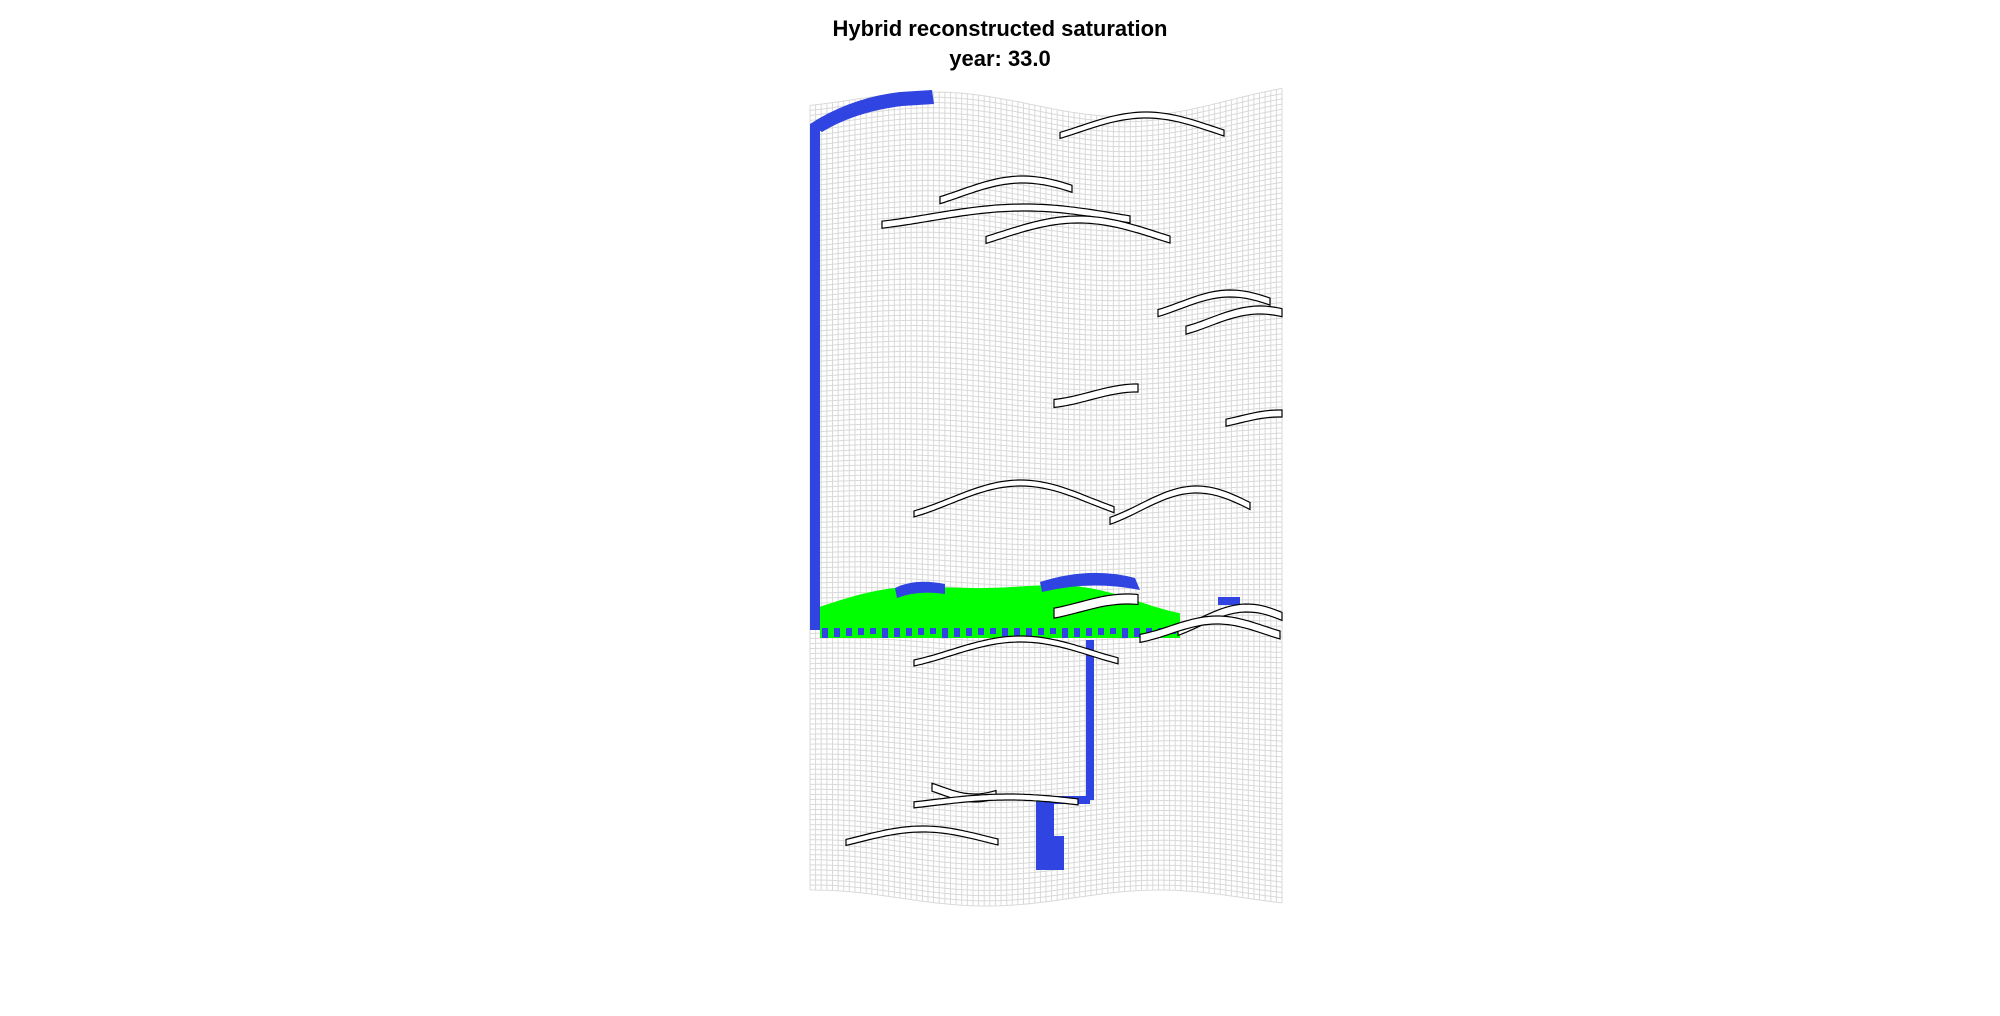  What do you see at coordinates (872, 111) in the screenshot?
I see `plume-top-cap` at bounding box center [872, 111].